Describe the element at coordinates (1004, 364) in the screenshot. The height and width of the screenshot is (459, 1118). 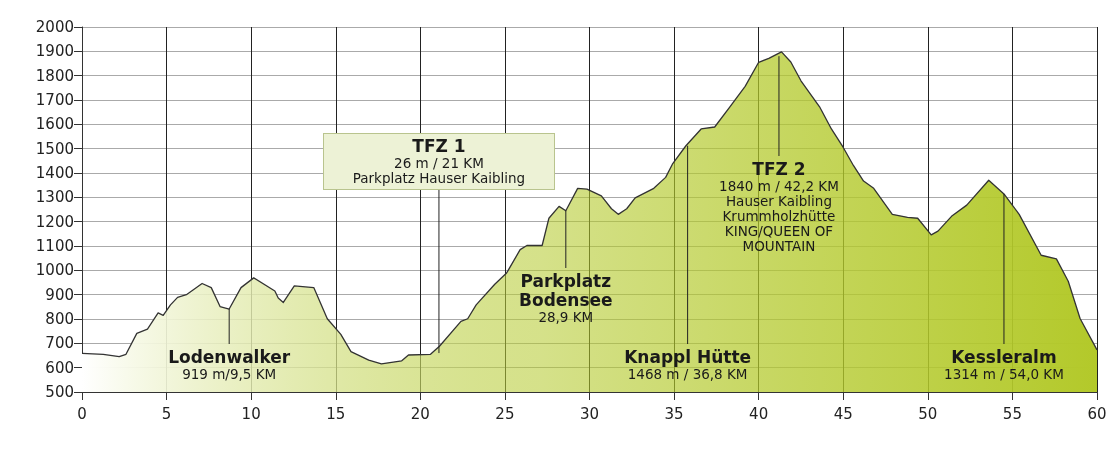
I see `annotation: Kessleralm 1314 m / 54,0 KM` at that location.